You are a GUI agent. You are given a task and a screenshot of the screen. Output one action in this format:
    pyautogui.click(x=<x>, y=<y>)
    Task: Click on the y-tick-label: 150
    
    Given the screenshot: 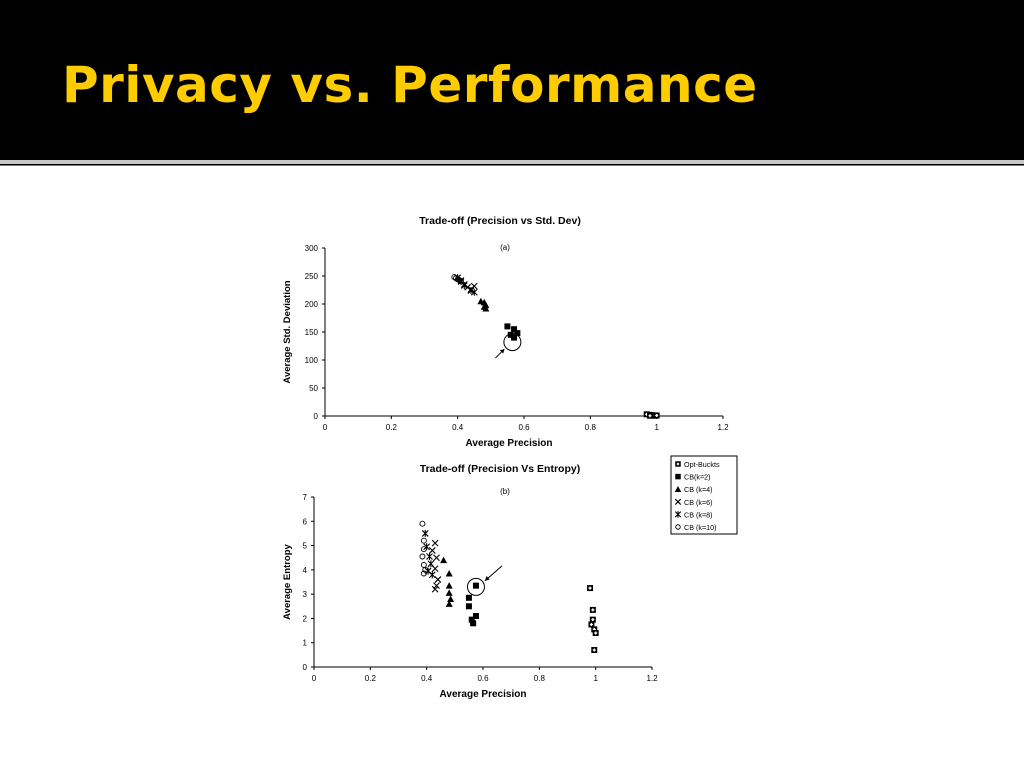 What is the action you would take?
    pyautogui.click(x=312, y=332)
    